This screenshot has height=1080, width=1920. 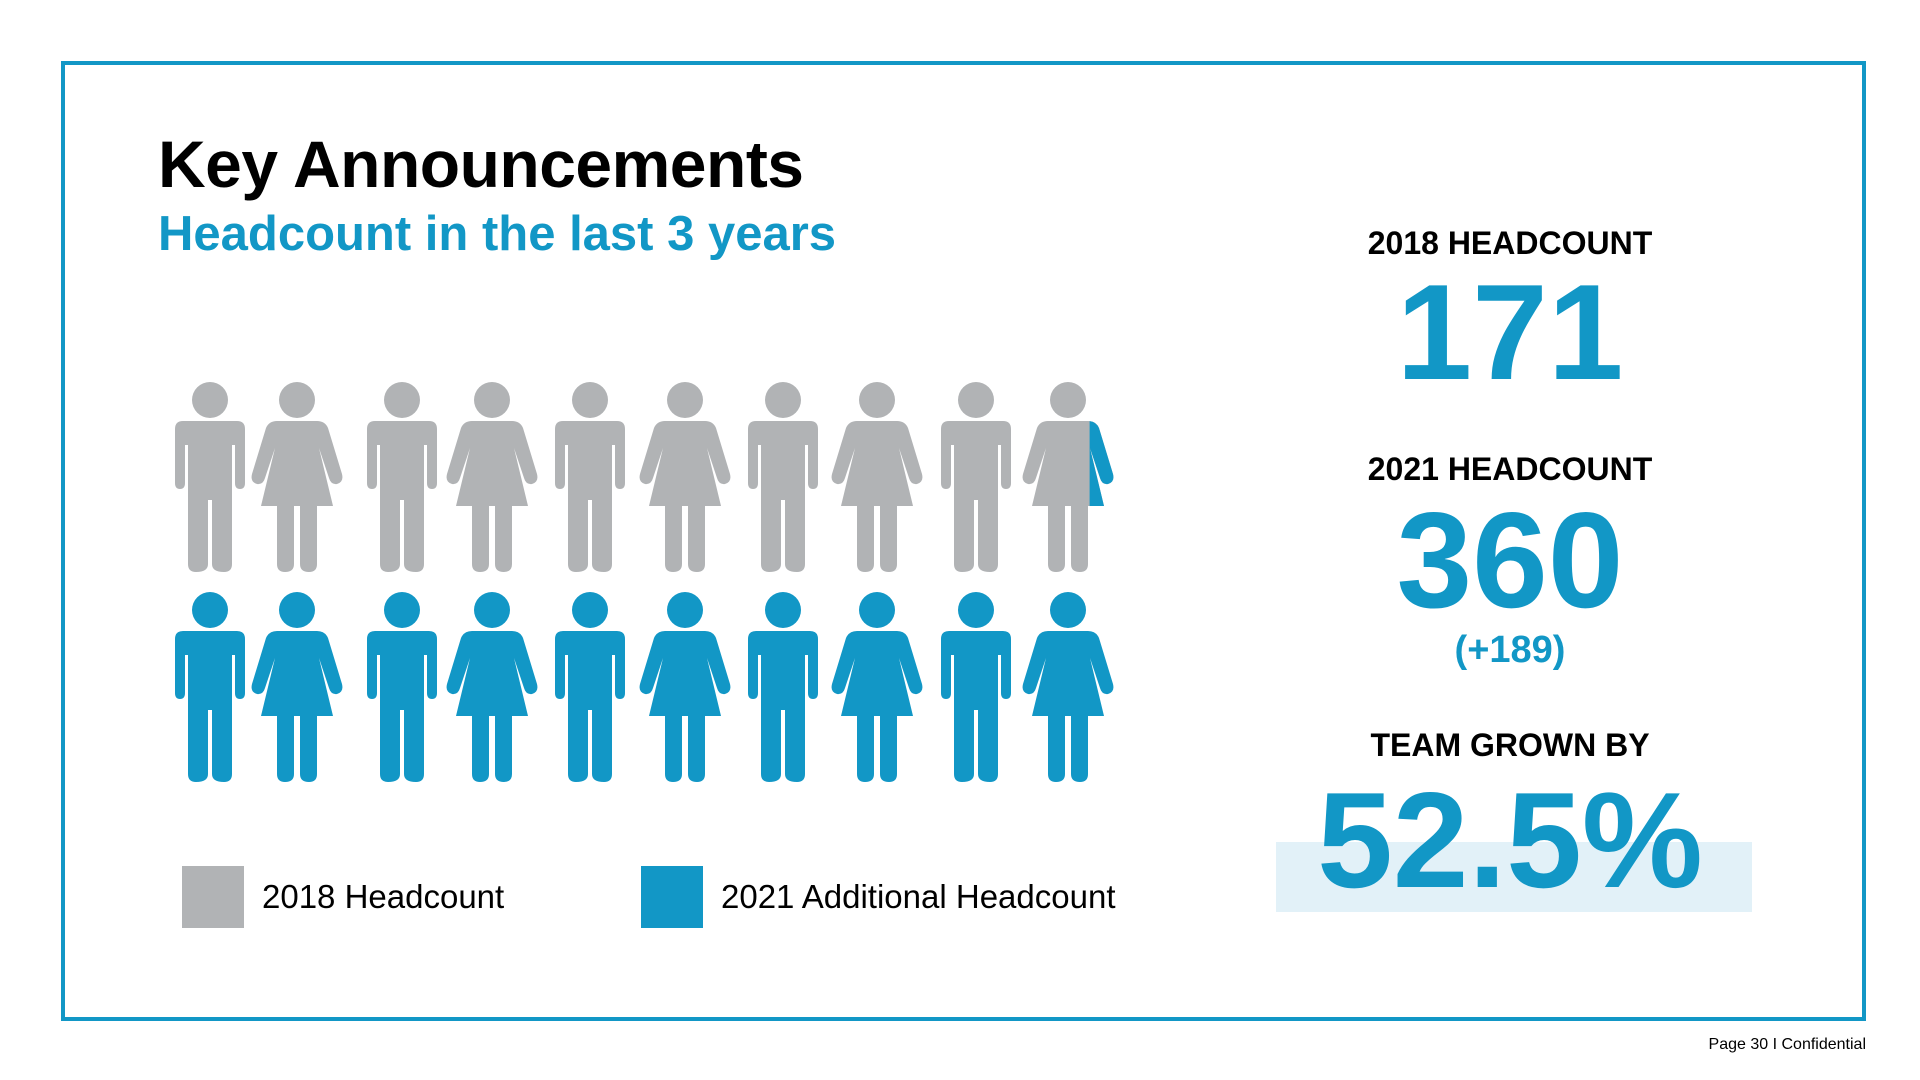 I want to click on legend-swatch-2021, so click(x=672, y=897).